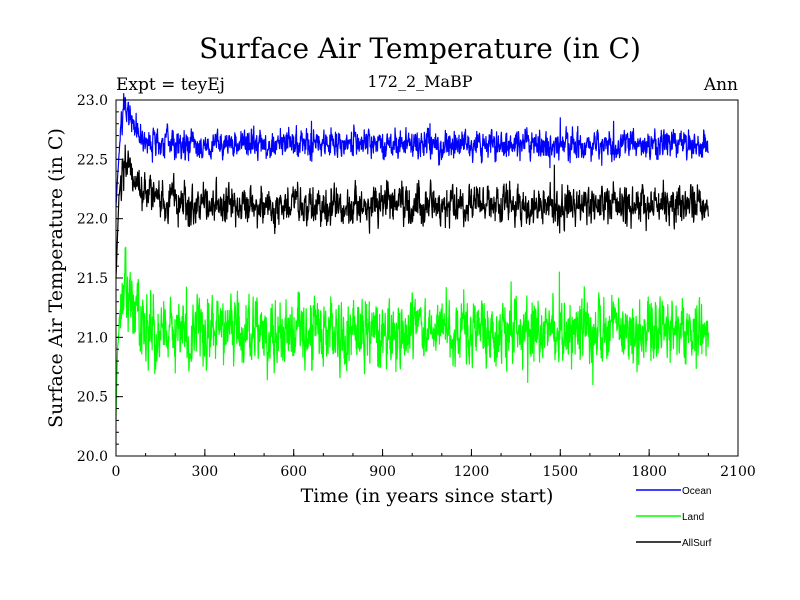  I want to click on y-tick-label: 21.5, so click(92, 279).